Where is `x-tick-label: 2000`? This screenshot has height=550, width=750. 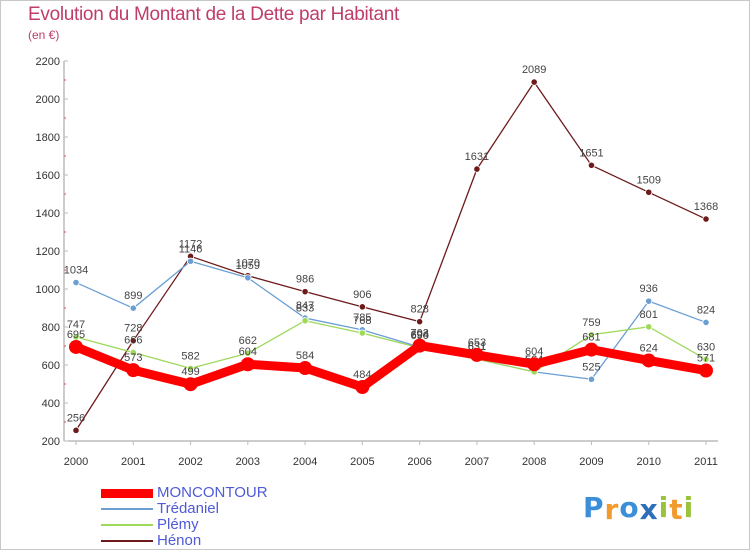 x-tick-label: 2000 is located at coordinates (76, 462).